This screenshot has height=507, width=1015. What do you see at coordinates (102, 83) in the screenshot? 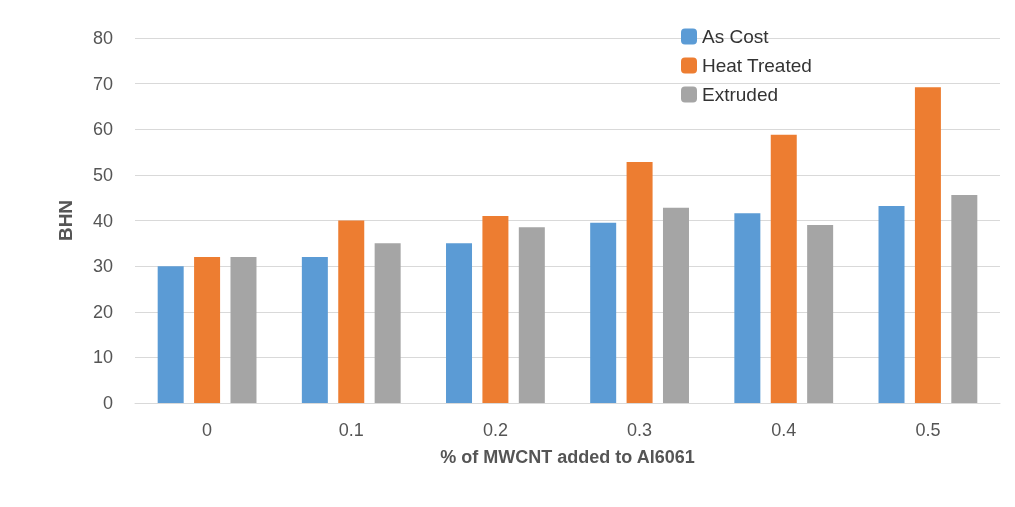
I see `y-tick-label: 70` at bounding box center [102, 83].